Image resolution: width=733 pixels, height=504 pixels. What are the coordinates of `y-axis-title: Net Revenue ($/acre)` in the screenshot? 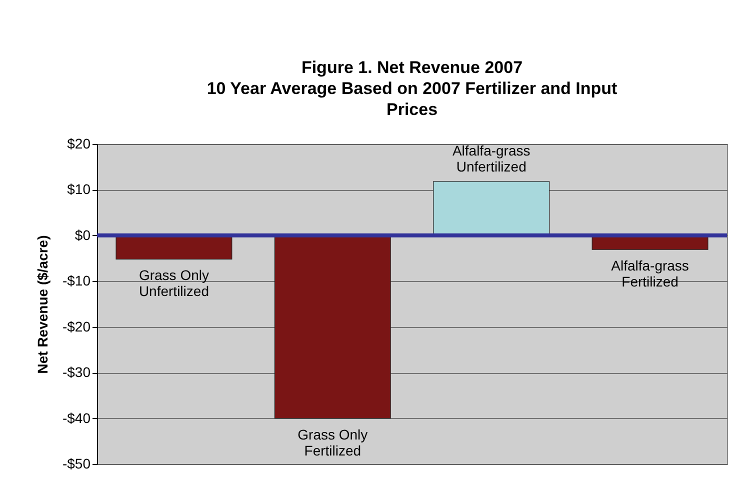 It's located at (42, 304).